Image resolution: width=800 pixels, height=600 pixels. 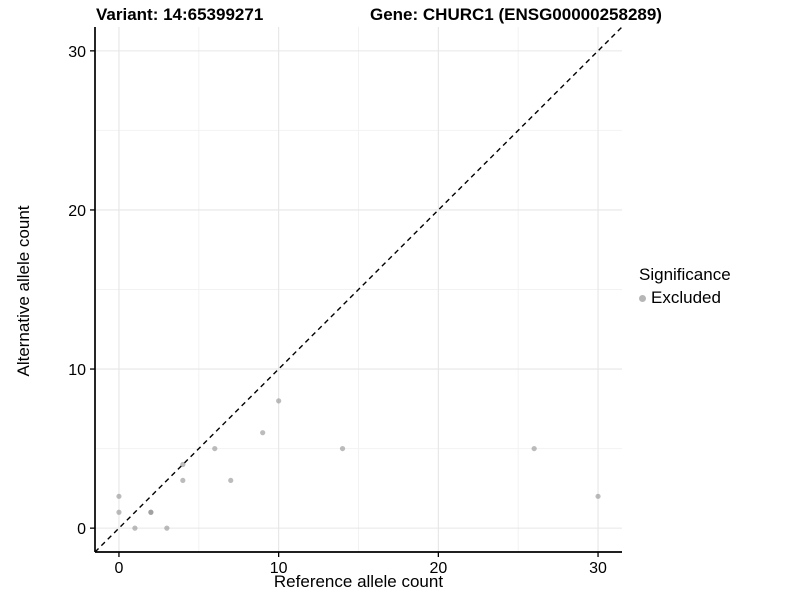 I want to click on y-tick-label: 20, so click(x=77, y=211).